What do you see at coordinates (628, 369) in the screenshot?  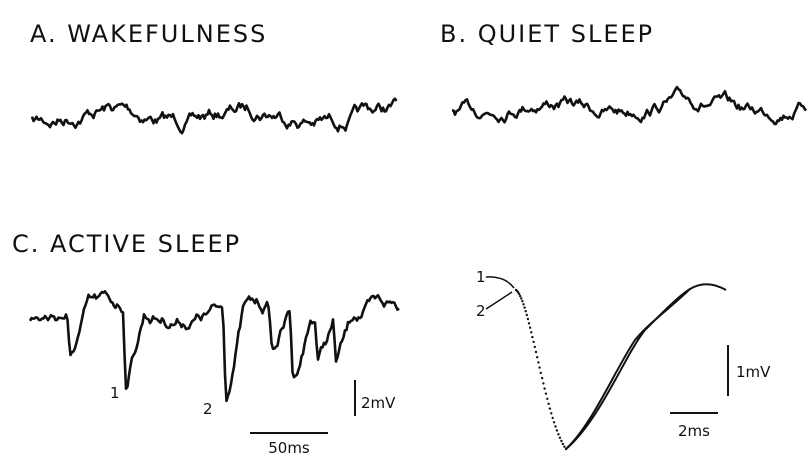 I see `average-curve` at bounding box center [628, 369].